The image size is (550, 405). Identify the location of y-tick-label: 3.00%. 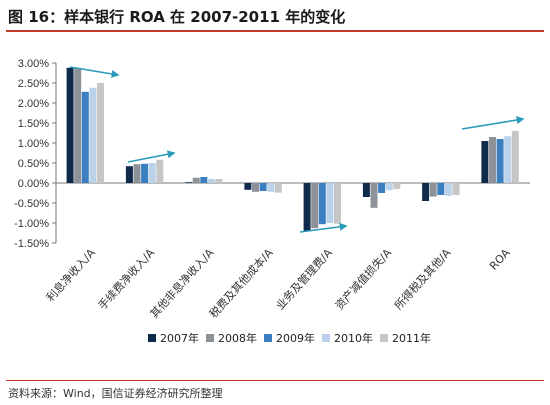
(33, 64).